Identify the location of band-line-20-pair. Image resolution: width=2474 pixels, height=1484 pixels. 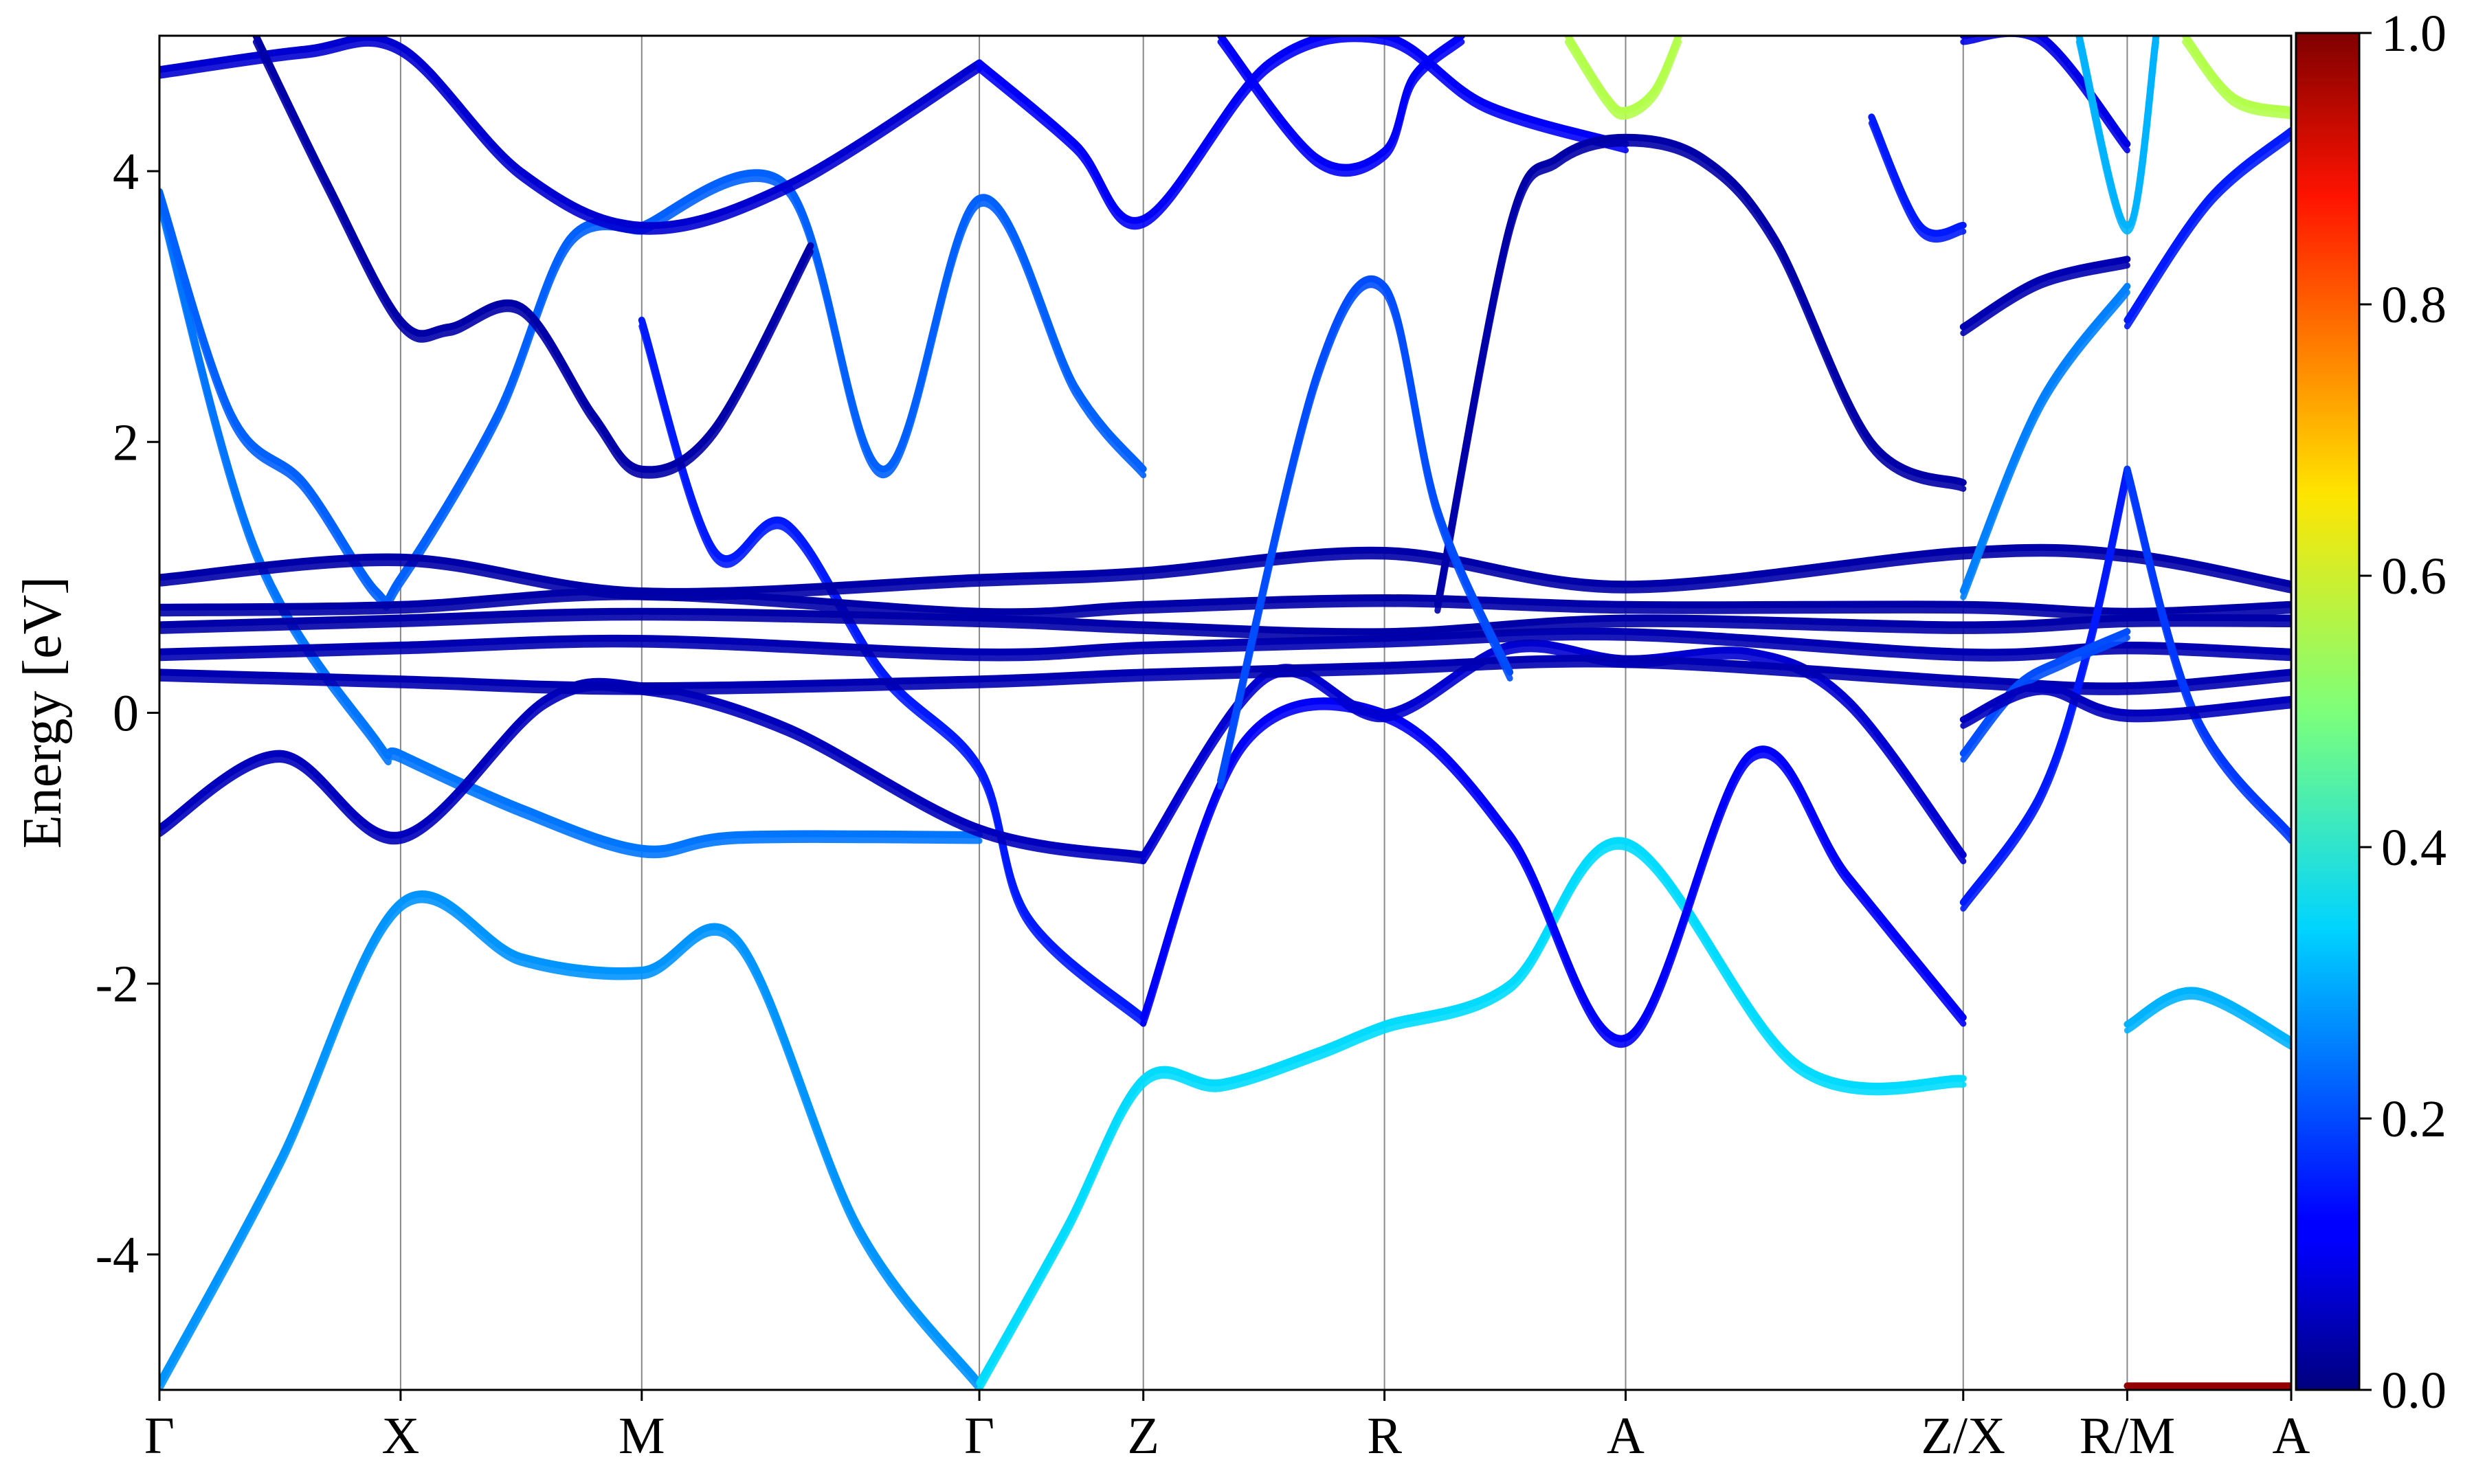
(1365, 536).